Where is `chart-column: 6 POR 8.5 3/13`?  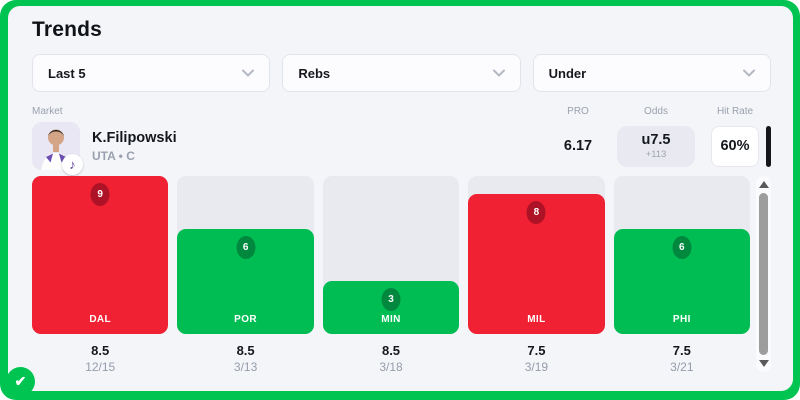 chart-column: 6 POR 8.5 3/13 is located at coordinates (245, 275).